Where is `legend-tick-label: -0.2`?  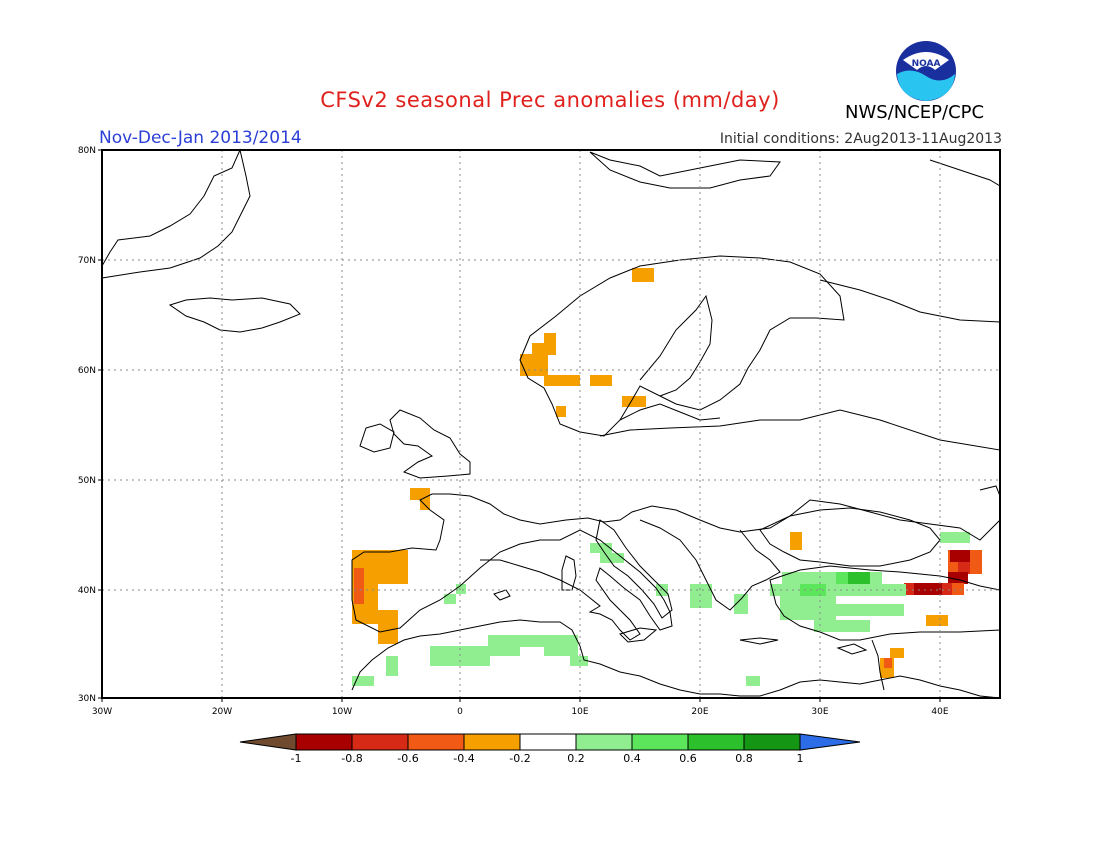
legend-tick-label: -0.2 is located at coordinates (519, 758).